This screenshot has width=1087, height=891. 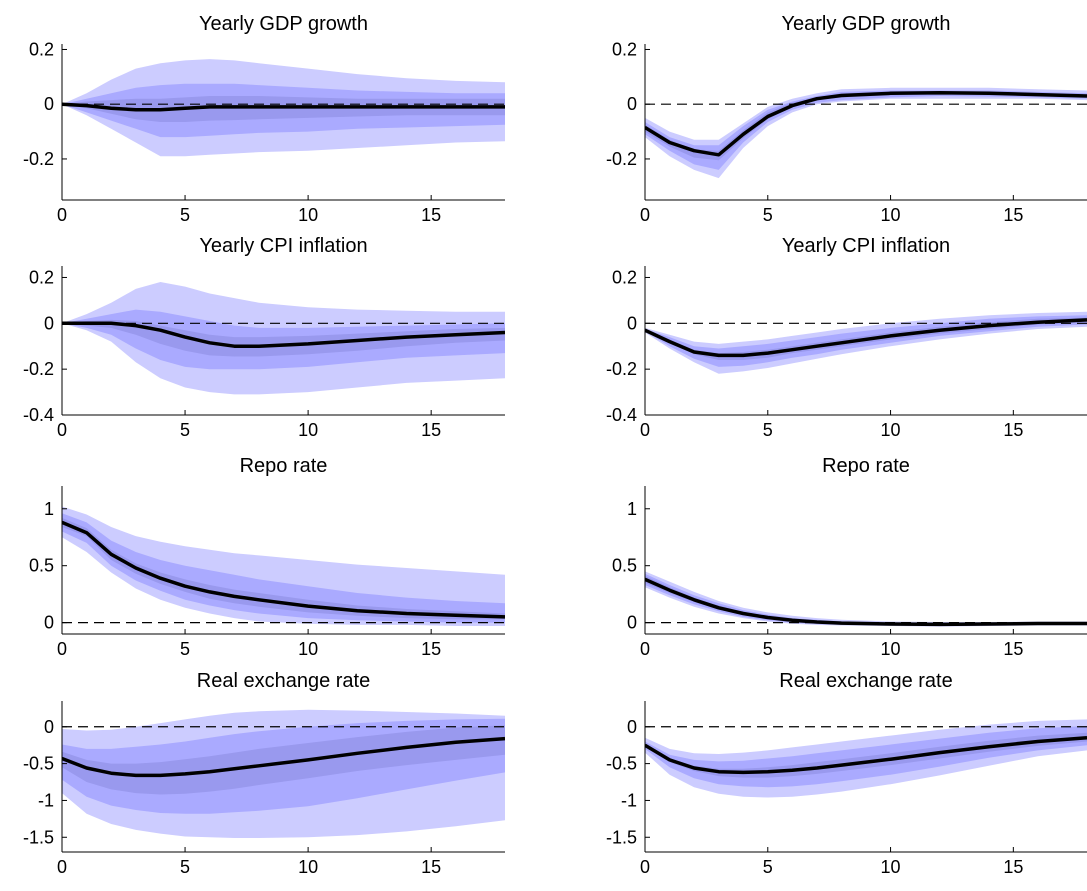 I want to click on subplot-2: 0 5 10 15 0.2 0 -0.2 Yearly GDP growth, so click(x=846, y=119).